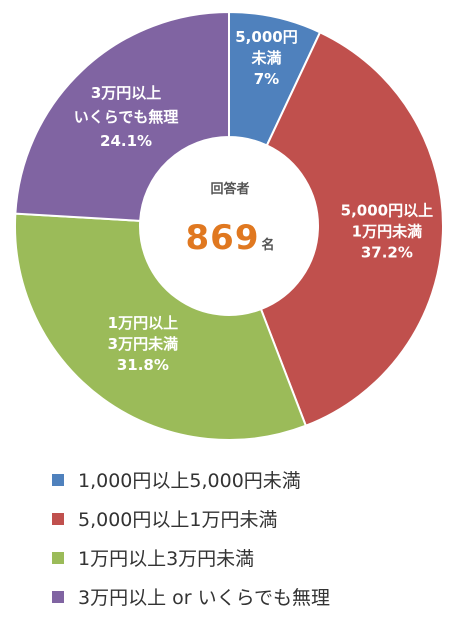 This screenshot has height=618, width=451. Describe the element at coordinates (143, 323) in the screenshot. I see `slice-label-line: 1万円以上` at that location.